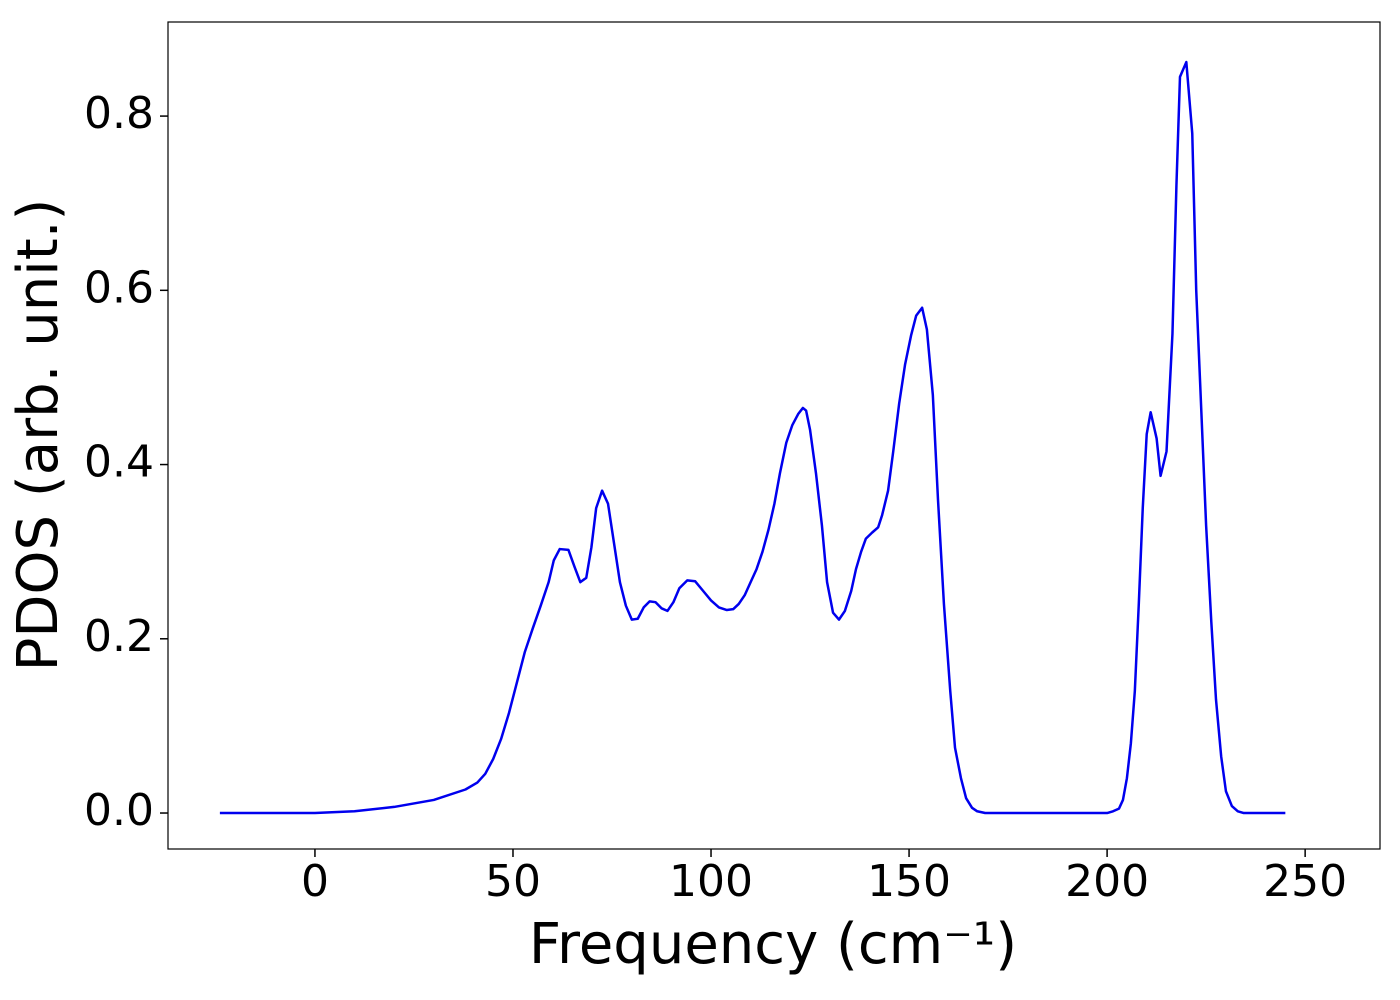 This screenshot has width=1400, height=1000. What do you see at coordinates (119, 287) in the screenshot?
I see `y-tick-label: 0.6` at bounding box center [119, 287].